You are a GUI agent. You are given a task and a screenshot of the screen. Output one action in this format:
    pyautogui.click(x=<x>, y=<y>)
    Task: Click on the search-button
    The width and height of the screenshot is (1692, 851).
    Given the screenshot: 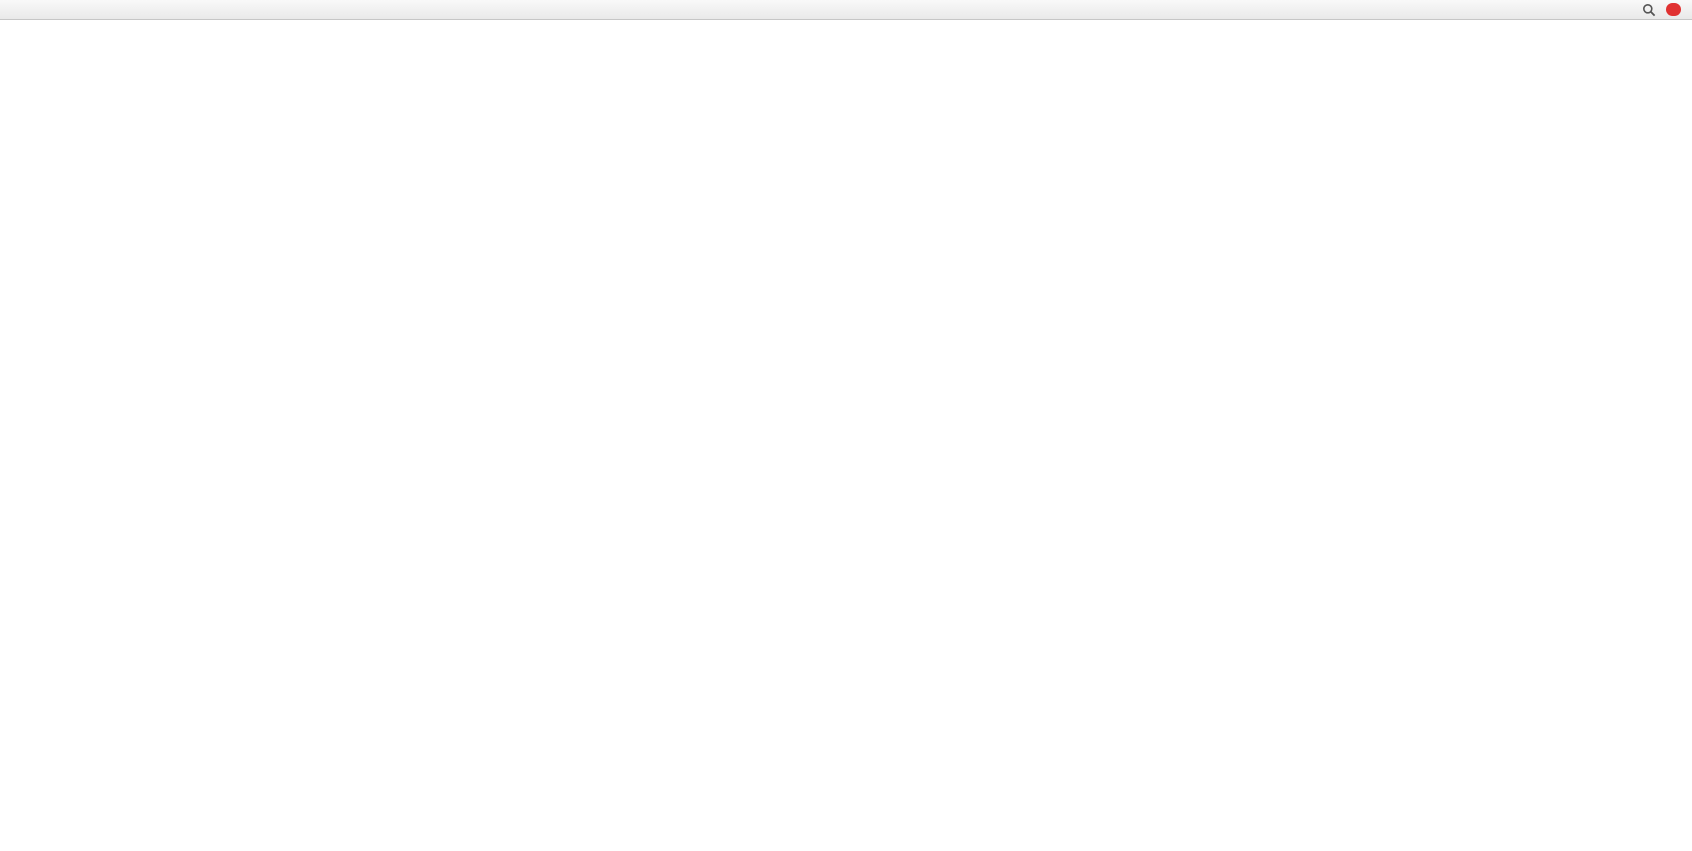 What is the action you would take?
    pyautogui.click(x=1649, y=9)
    